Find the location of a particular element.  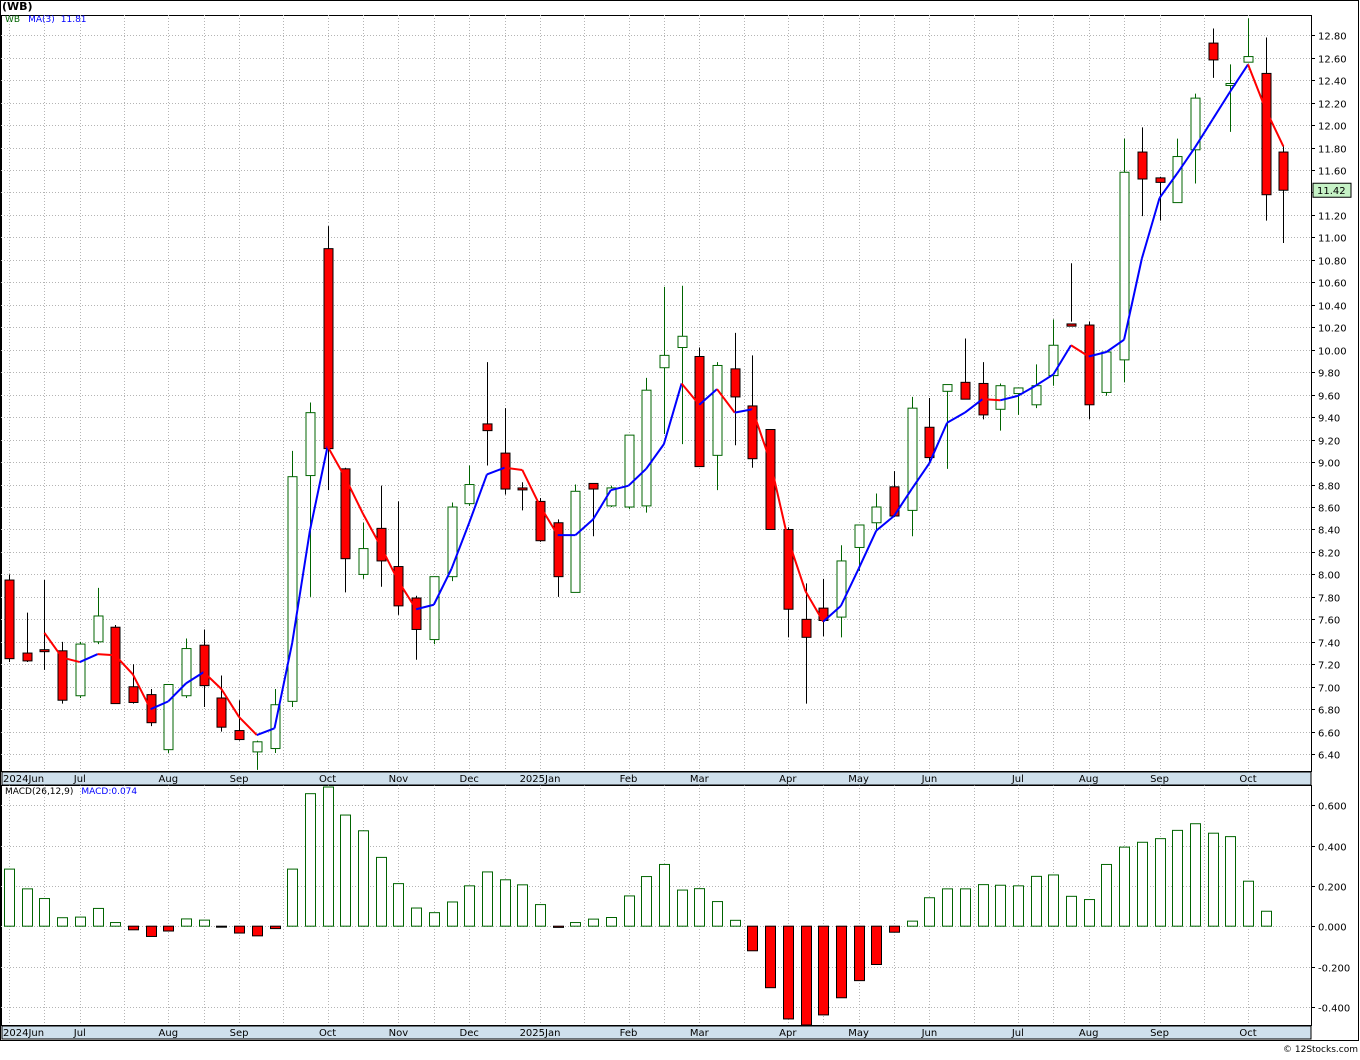

macd-value: MACD:0.074 is located at coordinates (109, 792).